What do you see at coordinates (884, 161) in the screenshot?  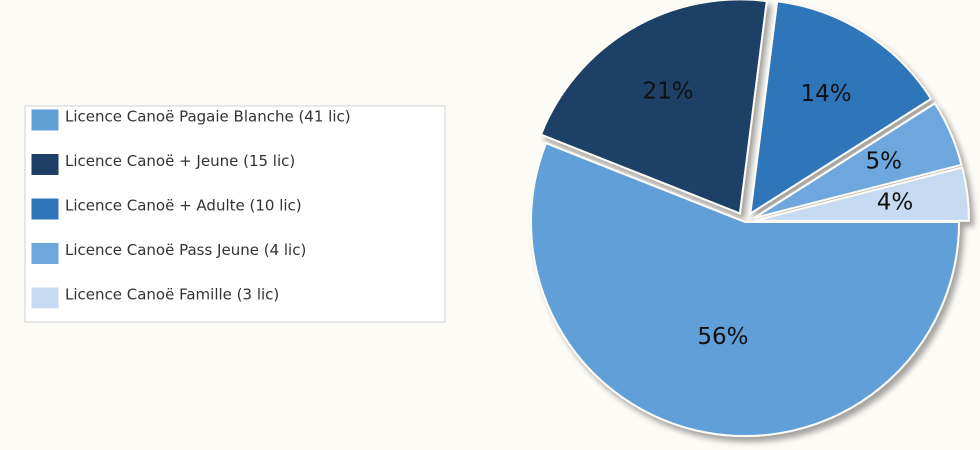 I see `slice-label: 5%` at bounding box center [884, 161].